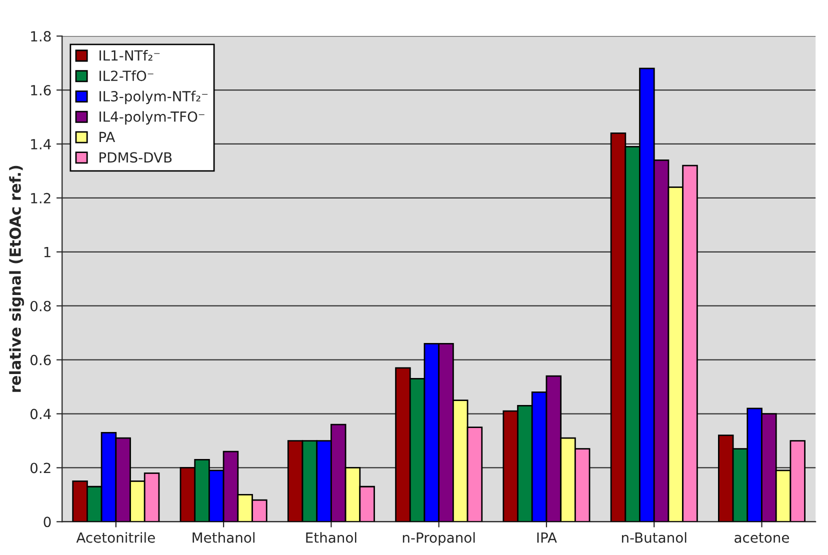 The height and width of the screenshot is (555, 828). What do you see at coordinates (154, 97) in the screenshot?
I see `legend-label: IL3-polym-NTf₂⁻` at bounding box center [154, 97].